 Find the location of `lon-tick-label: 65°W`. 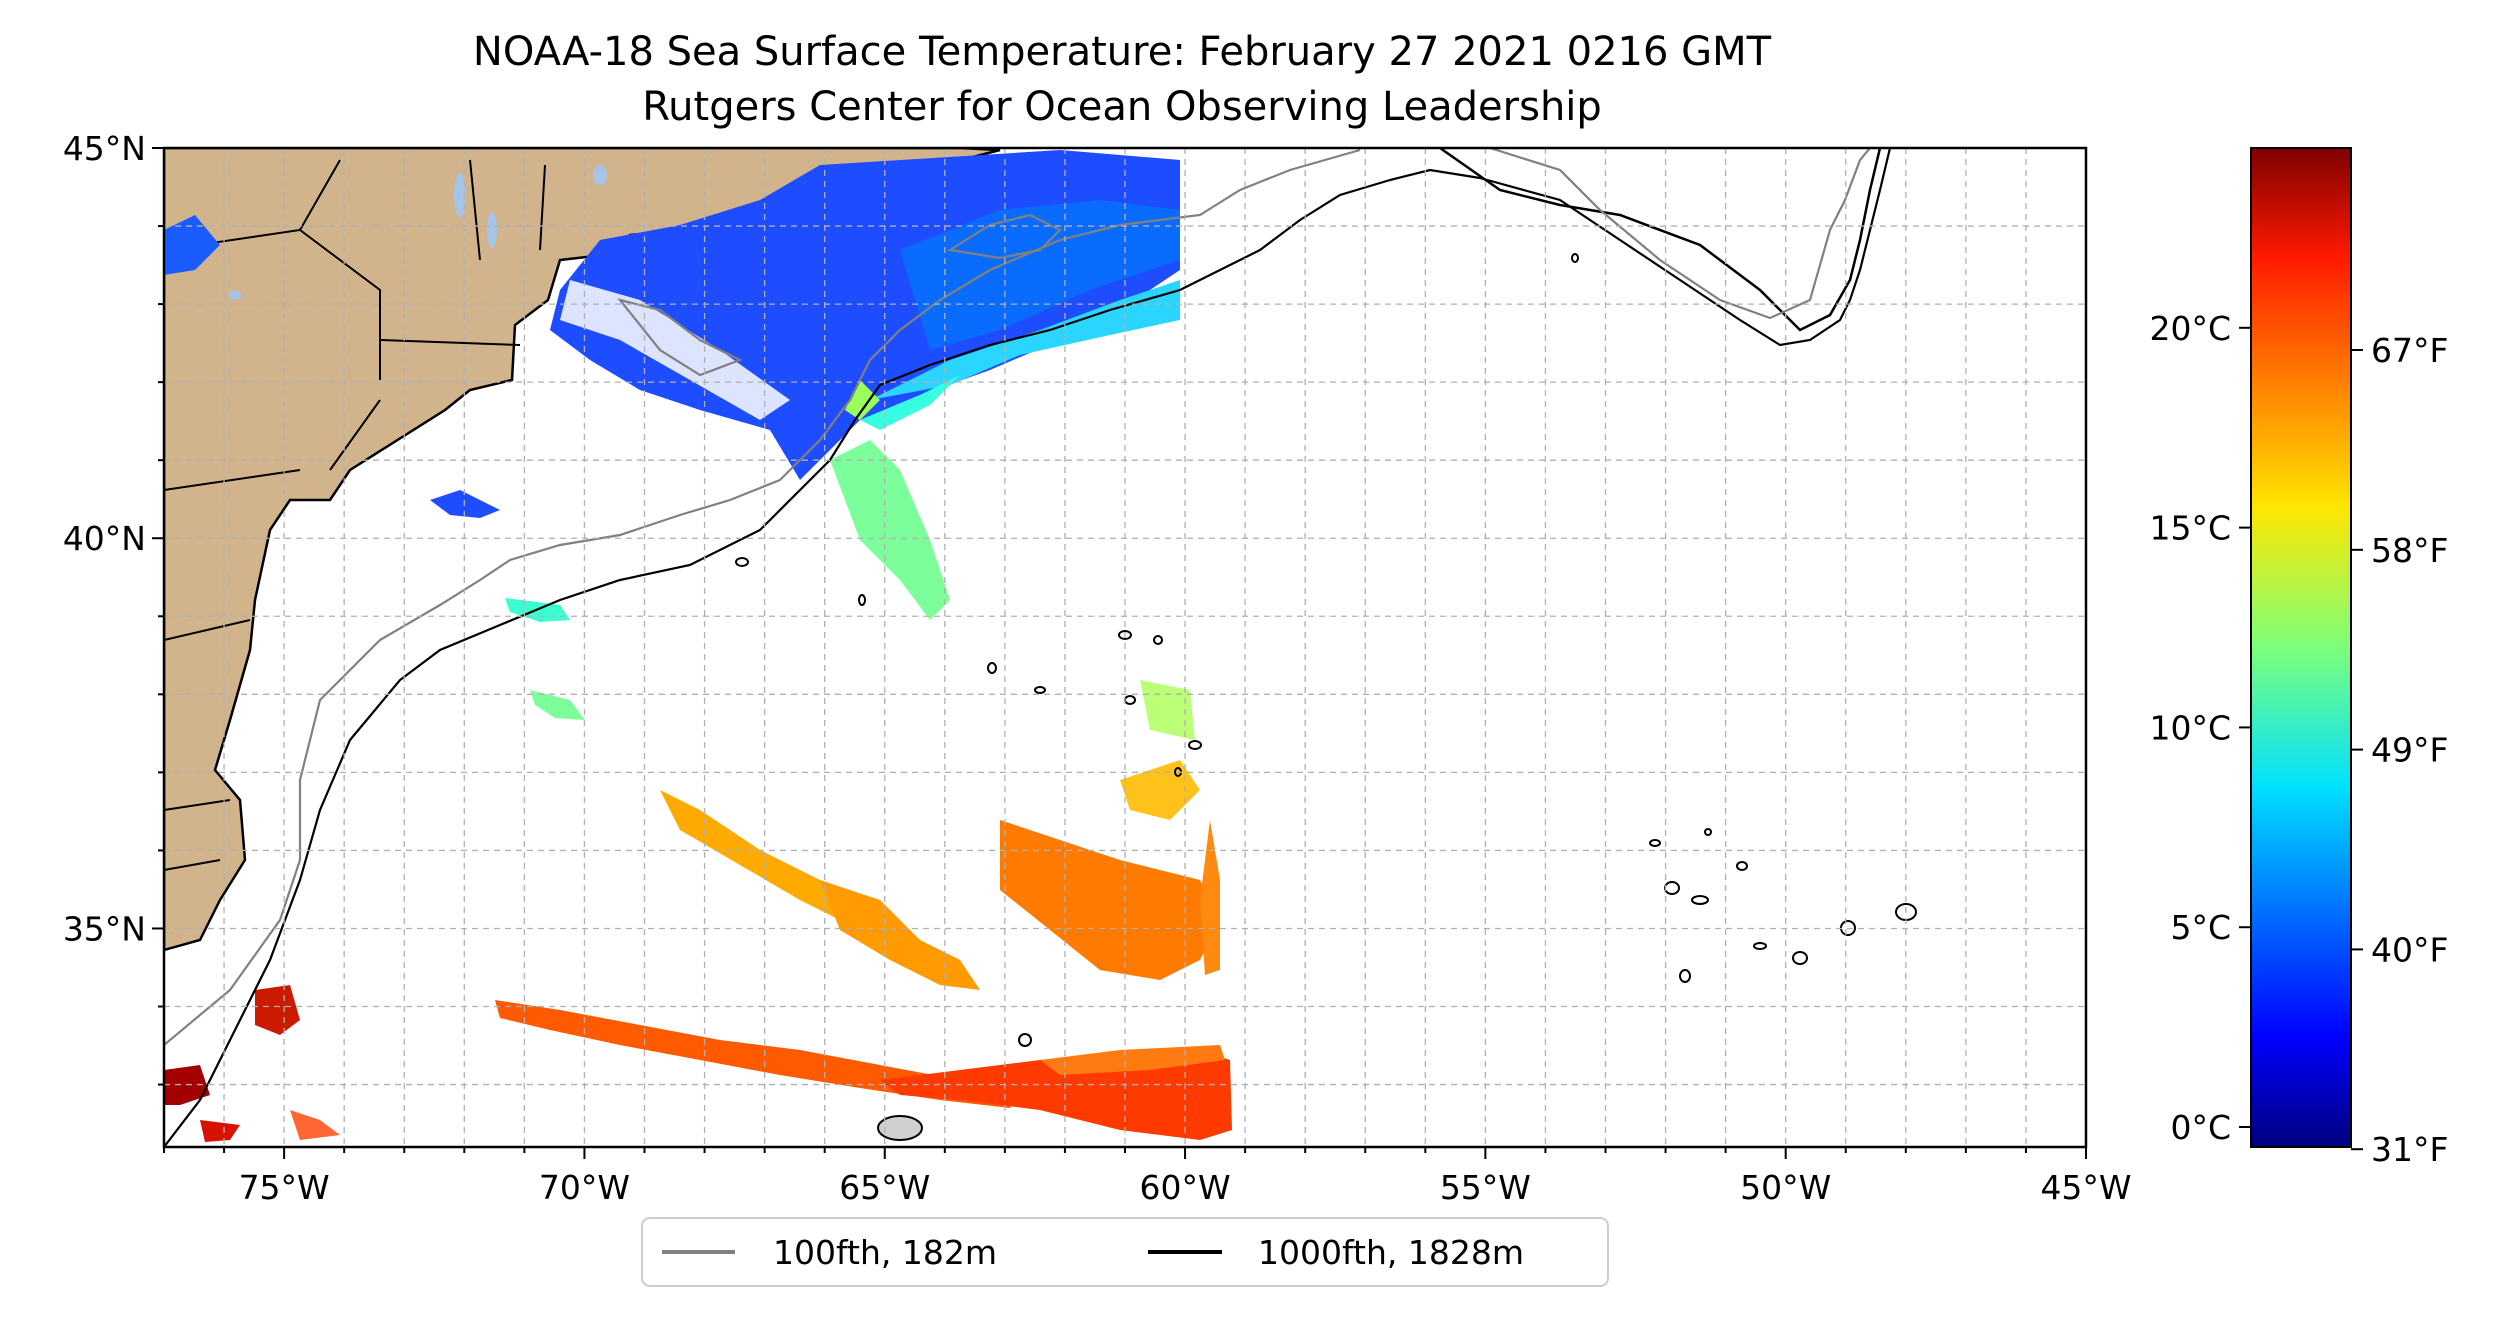

lon-tick-label: 65°W is located at coordinates (884, 1187).